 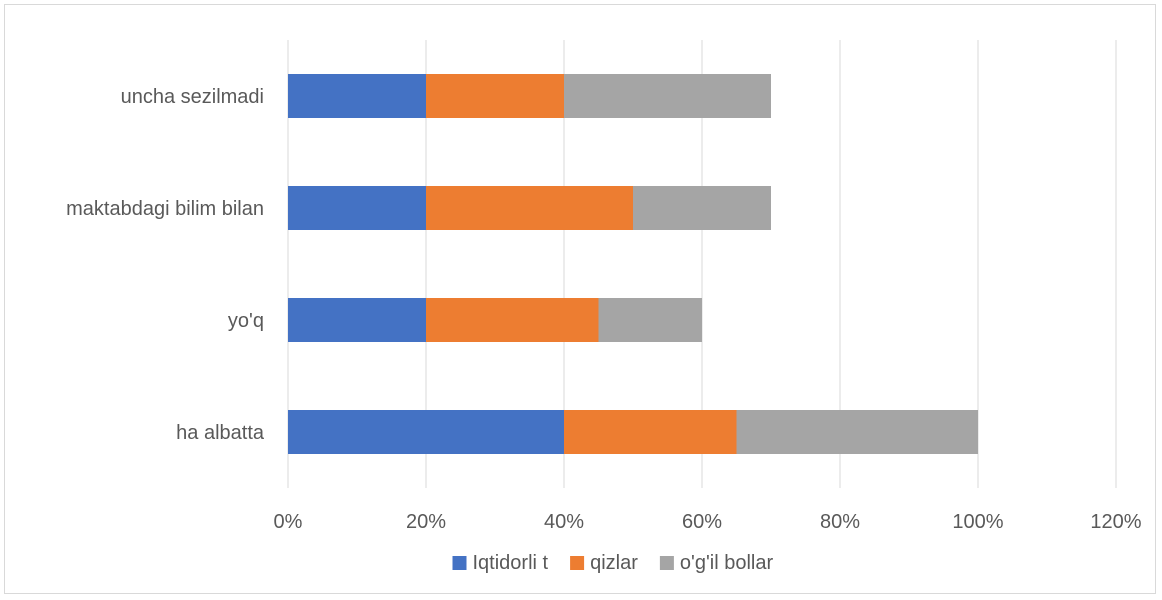 What do you see at coordinates (288, 522) in the screenshot?
I see `x-tick-label: 0%` at bounding box center [288, 522].